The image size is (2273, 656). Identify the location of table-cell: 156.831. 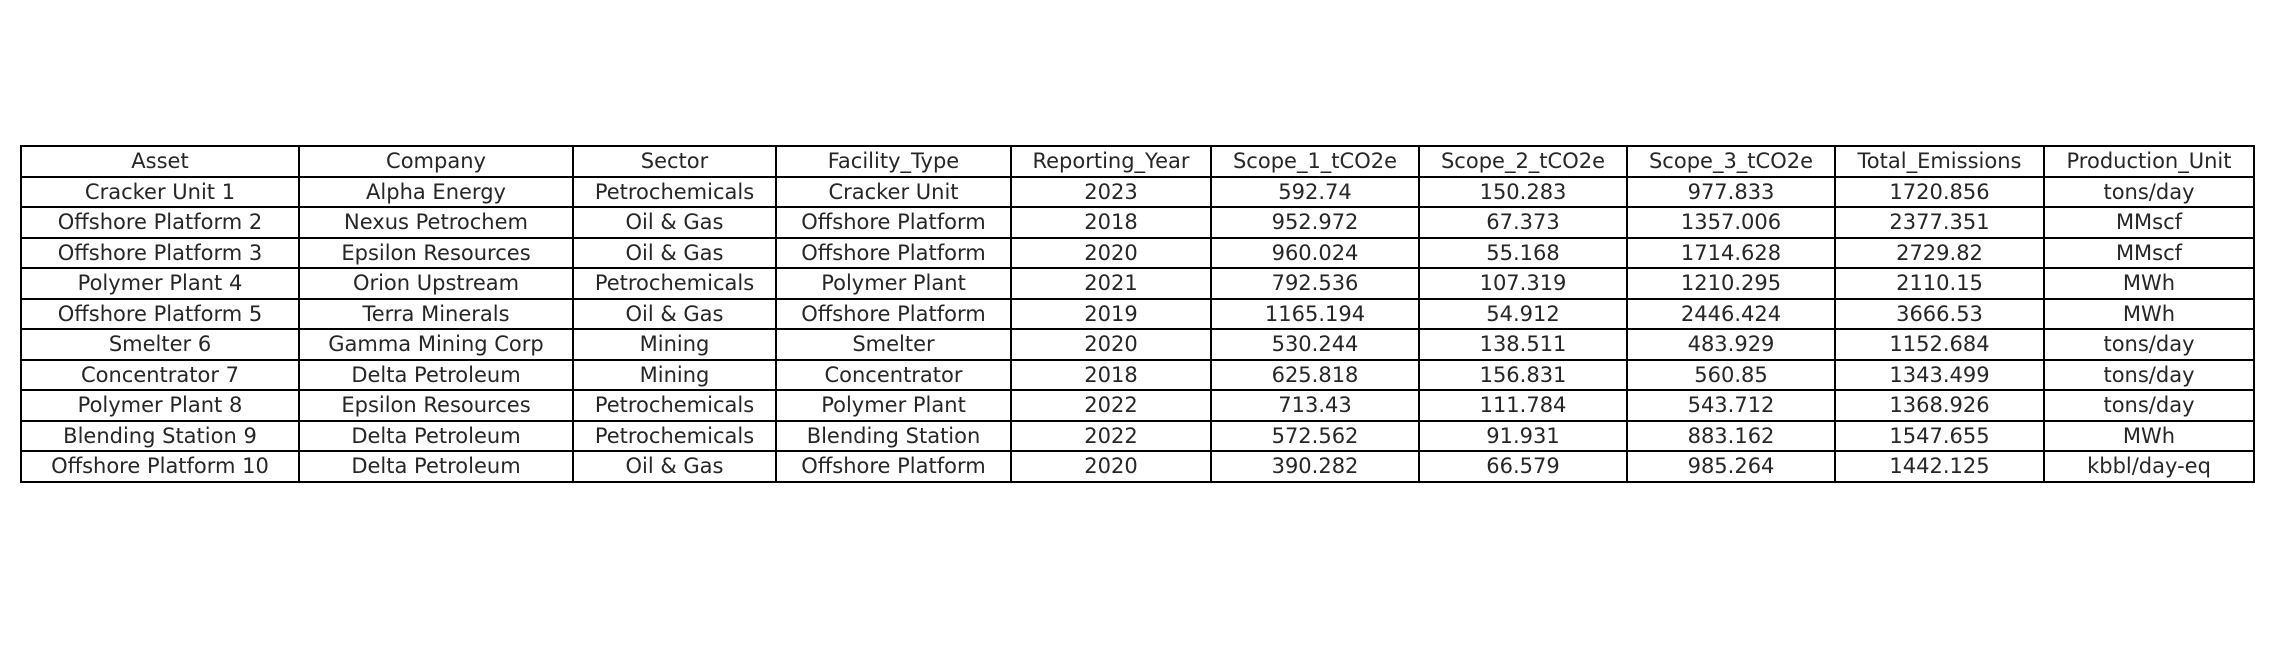
(1523, 374).